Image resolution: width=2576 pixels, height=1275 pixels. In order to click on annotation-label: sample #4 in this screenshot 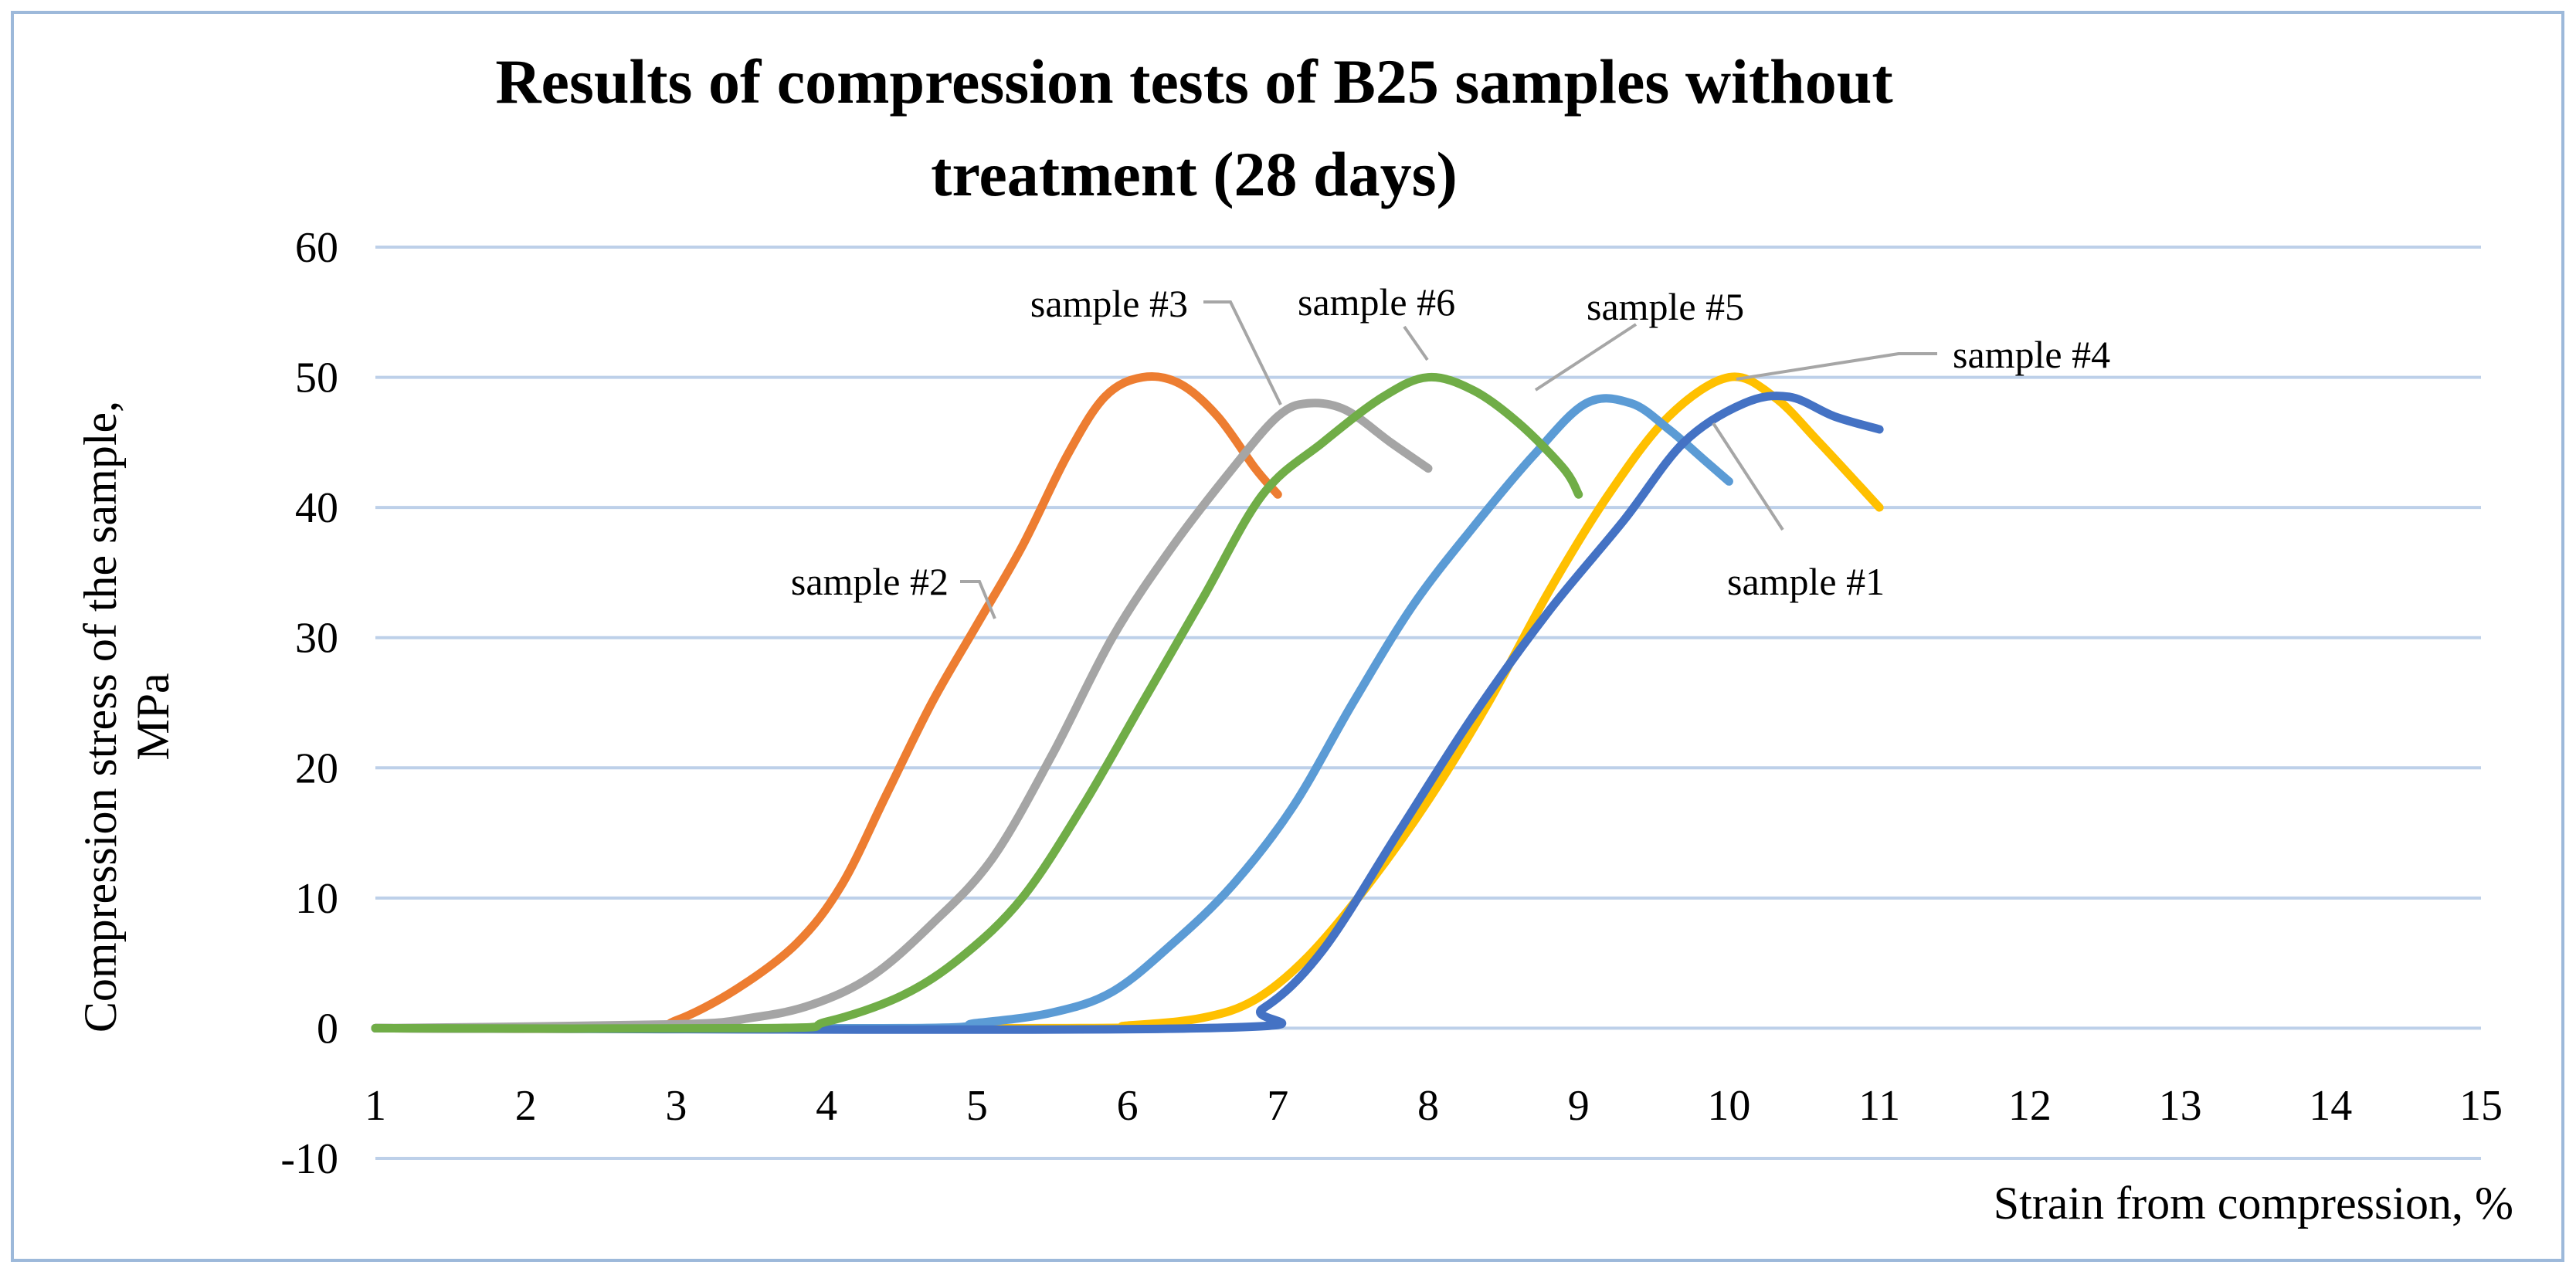, I will do `click(2031, 354)`.